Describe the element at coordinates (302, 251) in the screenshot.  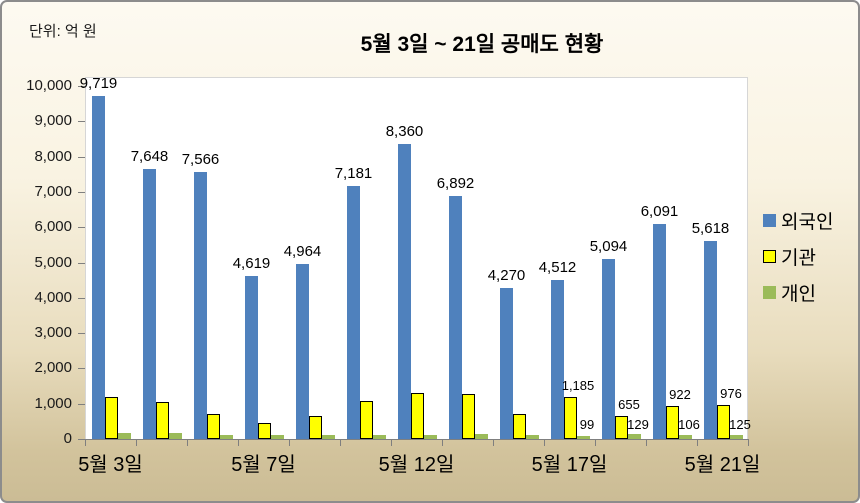
I see `value-label-foreigners-4: 4,964` at that location.